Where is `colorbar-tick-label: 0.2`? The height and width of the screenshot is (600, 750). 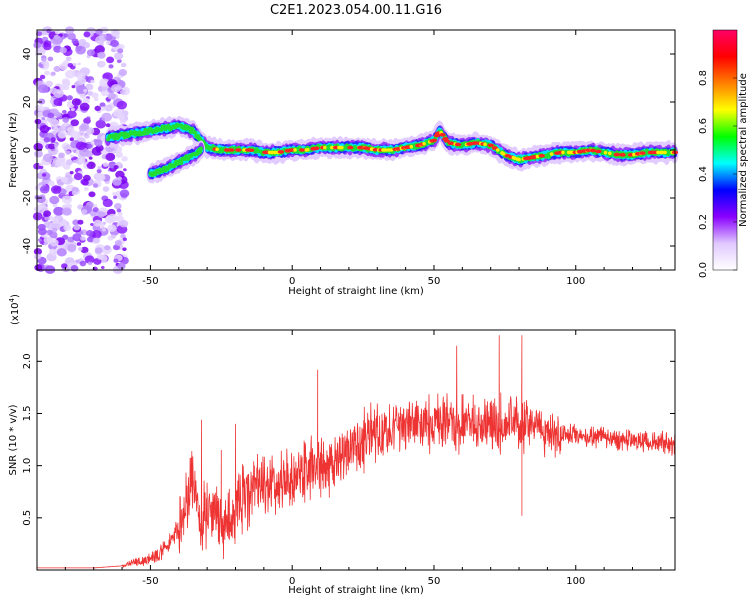 colorbar-tick-label: 0.2 is located at coordinates (703, 222).